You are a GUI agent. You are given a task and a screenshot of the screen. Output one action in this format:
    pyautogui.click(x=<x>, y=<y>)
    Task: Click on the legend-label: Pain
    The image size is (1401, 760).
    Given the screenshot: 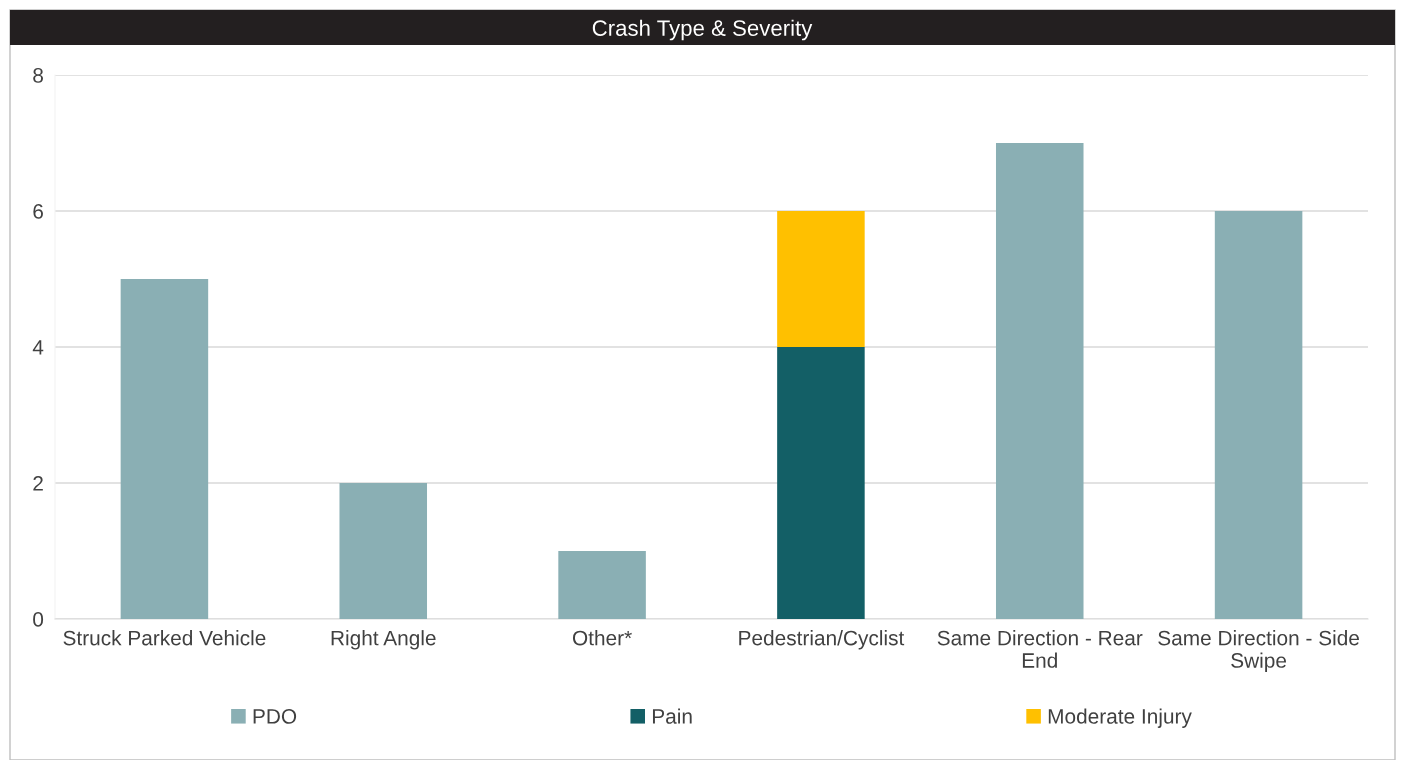 What is the action you would take?
    pyautogui.click(x=672, y=716)
    